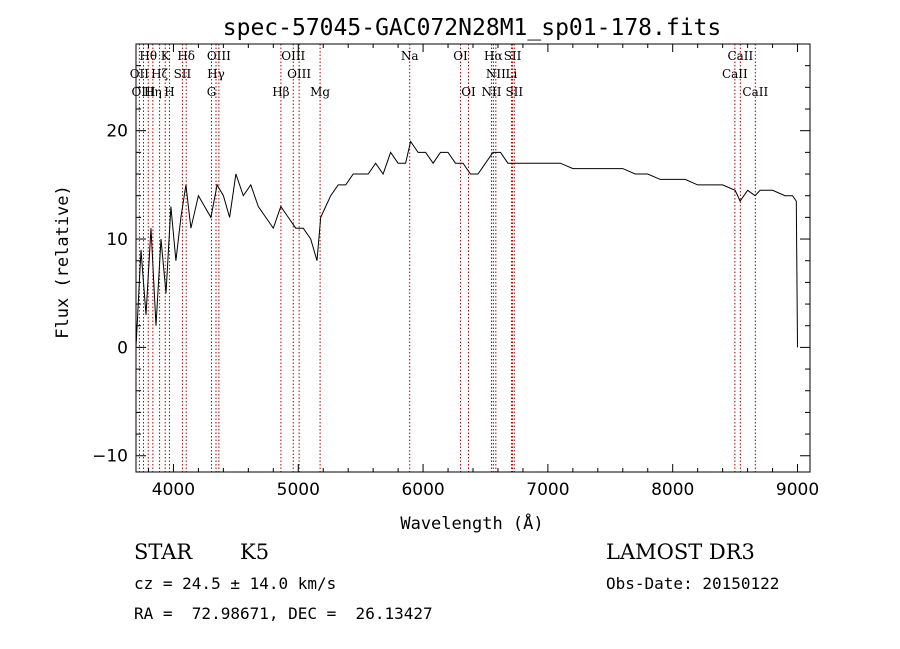  I want to click on y-tick-label: −10, so click(110, 457).